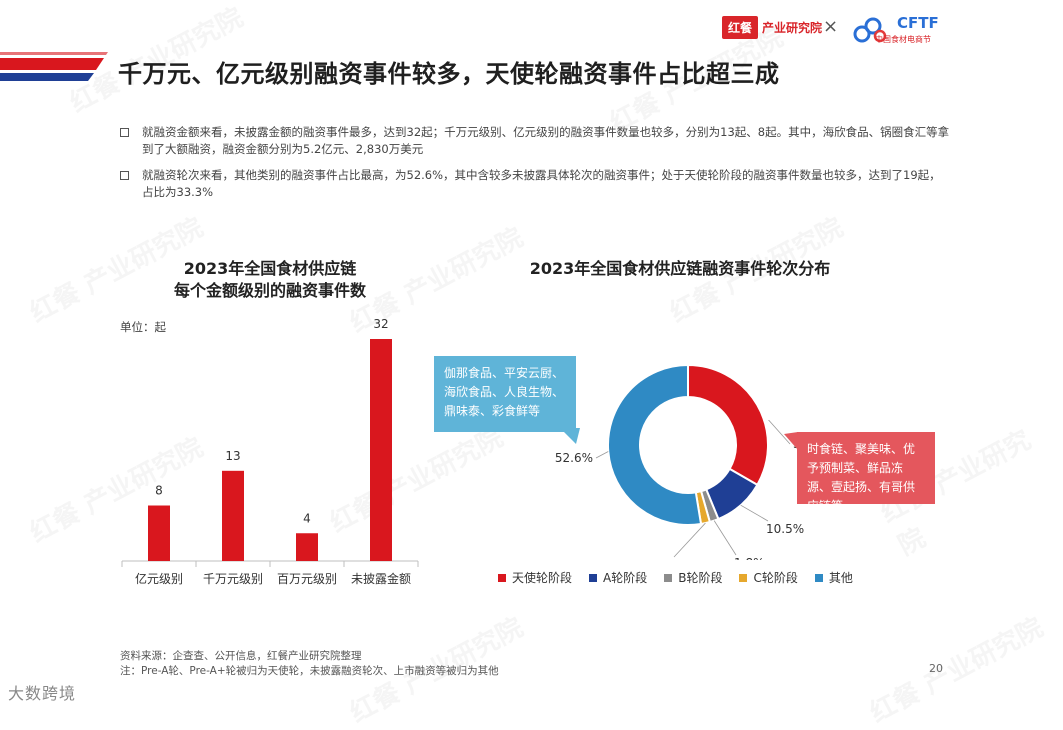 This screenshot has width=1063, height=730. Describe the element at coordinates (232, 456) in the screenshot. I see `bar-value-label: 13` at that location.